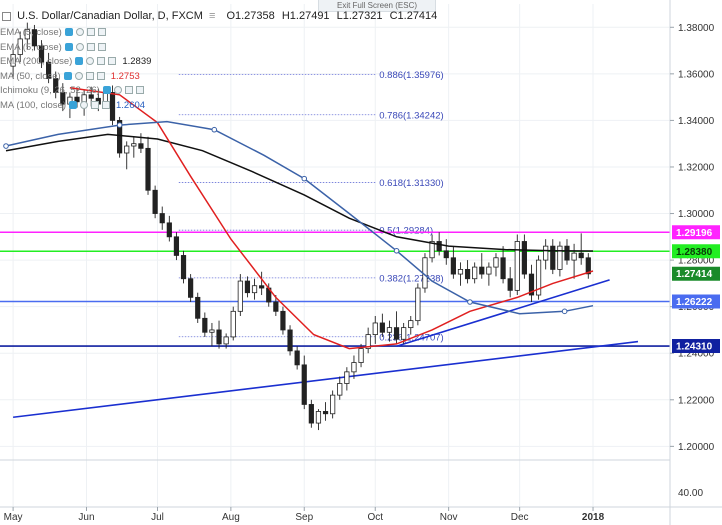 This screenshot has height=525, width=722. I want to click on y-tick-label: 1.32000, so click(696, 167).